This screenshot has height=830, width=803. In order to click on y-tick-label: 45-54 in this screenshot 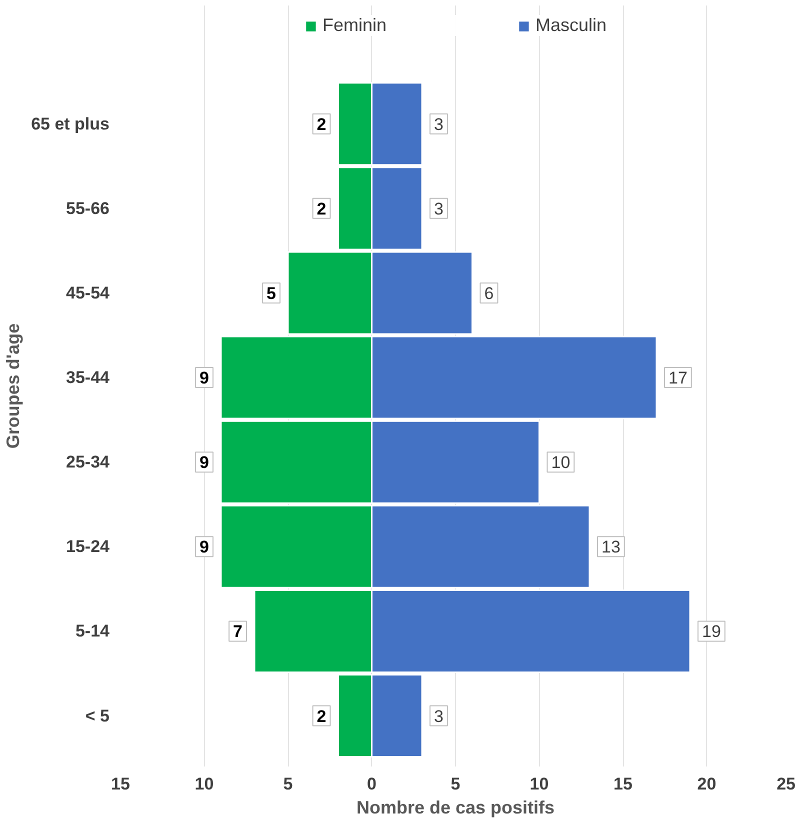, I will do `click(88, 292)`.